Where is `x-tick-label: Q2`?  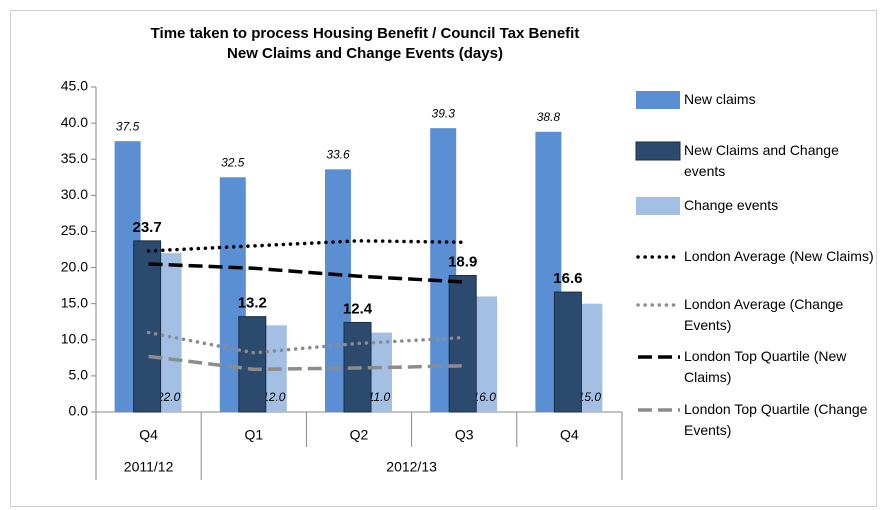 x-tick-label: Q2 is located at coordinates (359, 435).